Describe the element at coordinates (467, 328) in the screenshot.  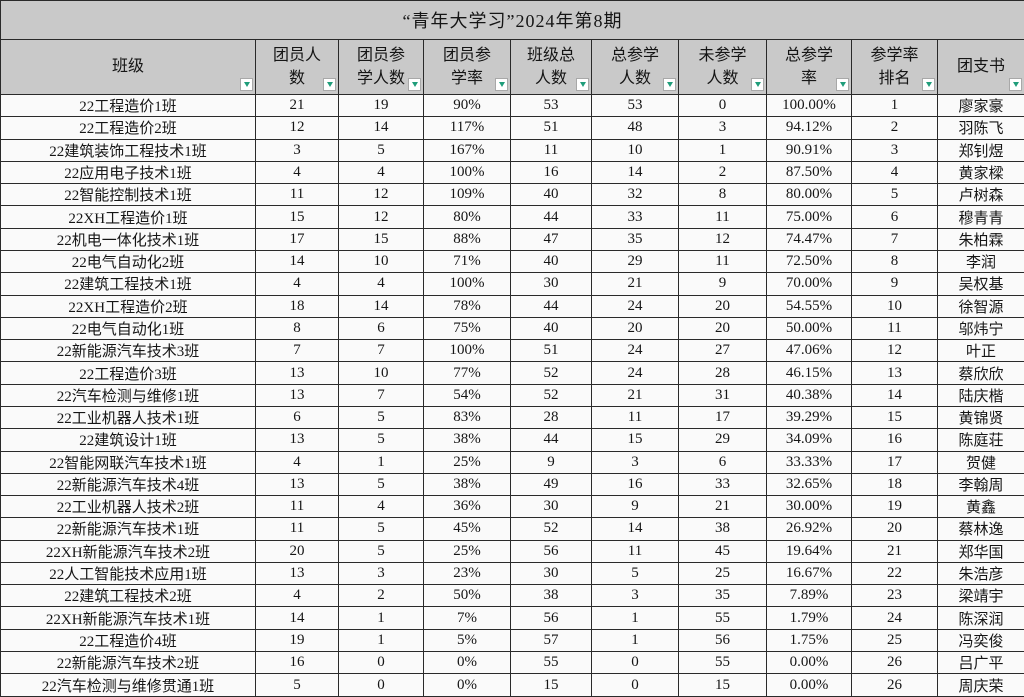
I see `cell: 75%` at that location.